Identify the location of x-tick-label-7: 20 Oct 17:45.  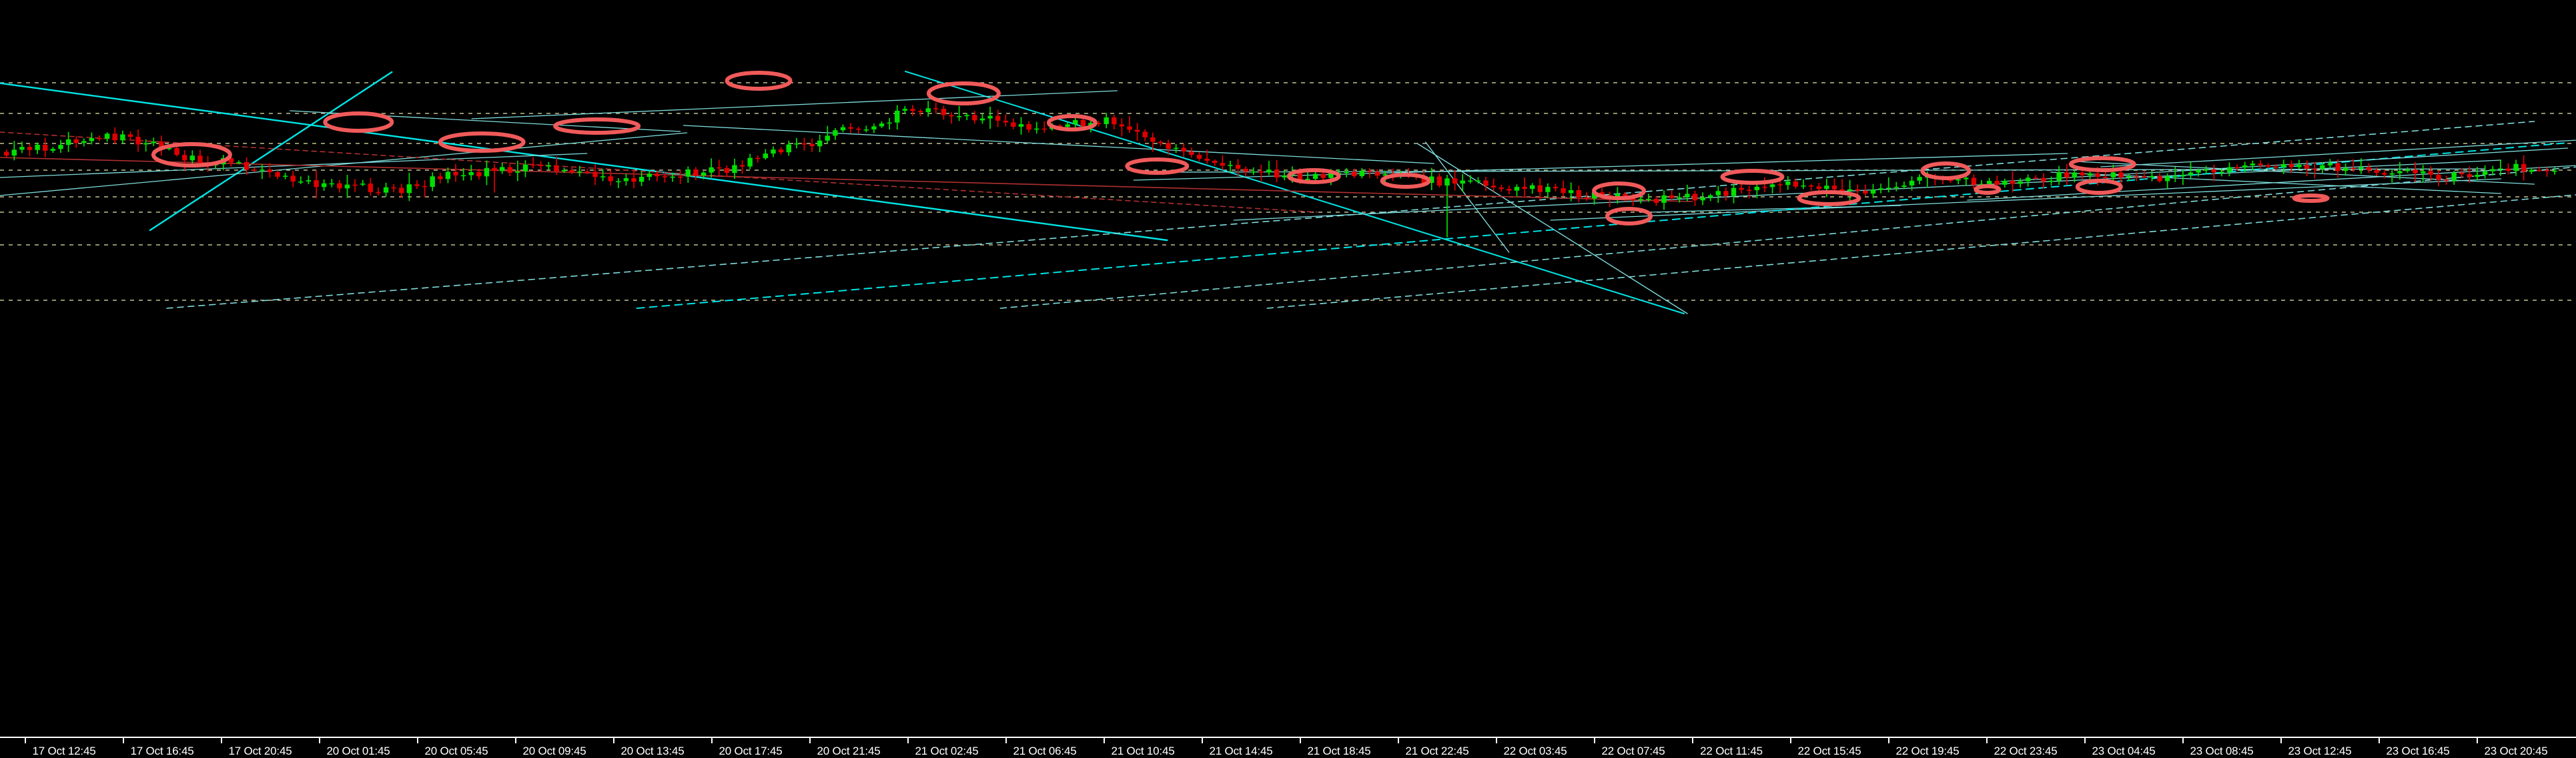
(751, 751).